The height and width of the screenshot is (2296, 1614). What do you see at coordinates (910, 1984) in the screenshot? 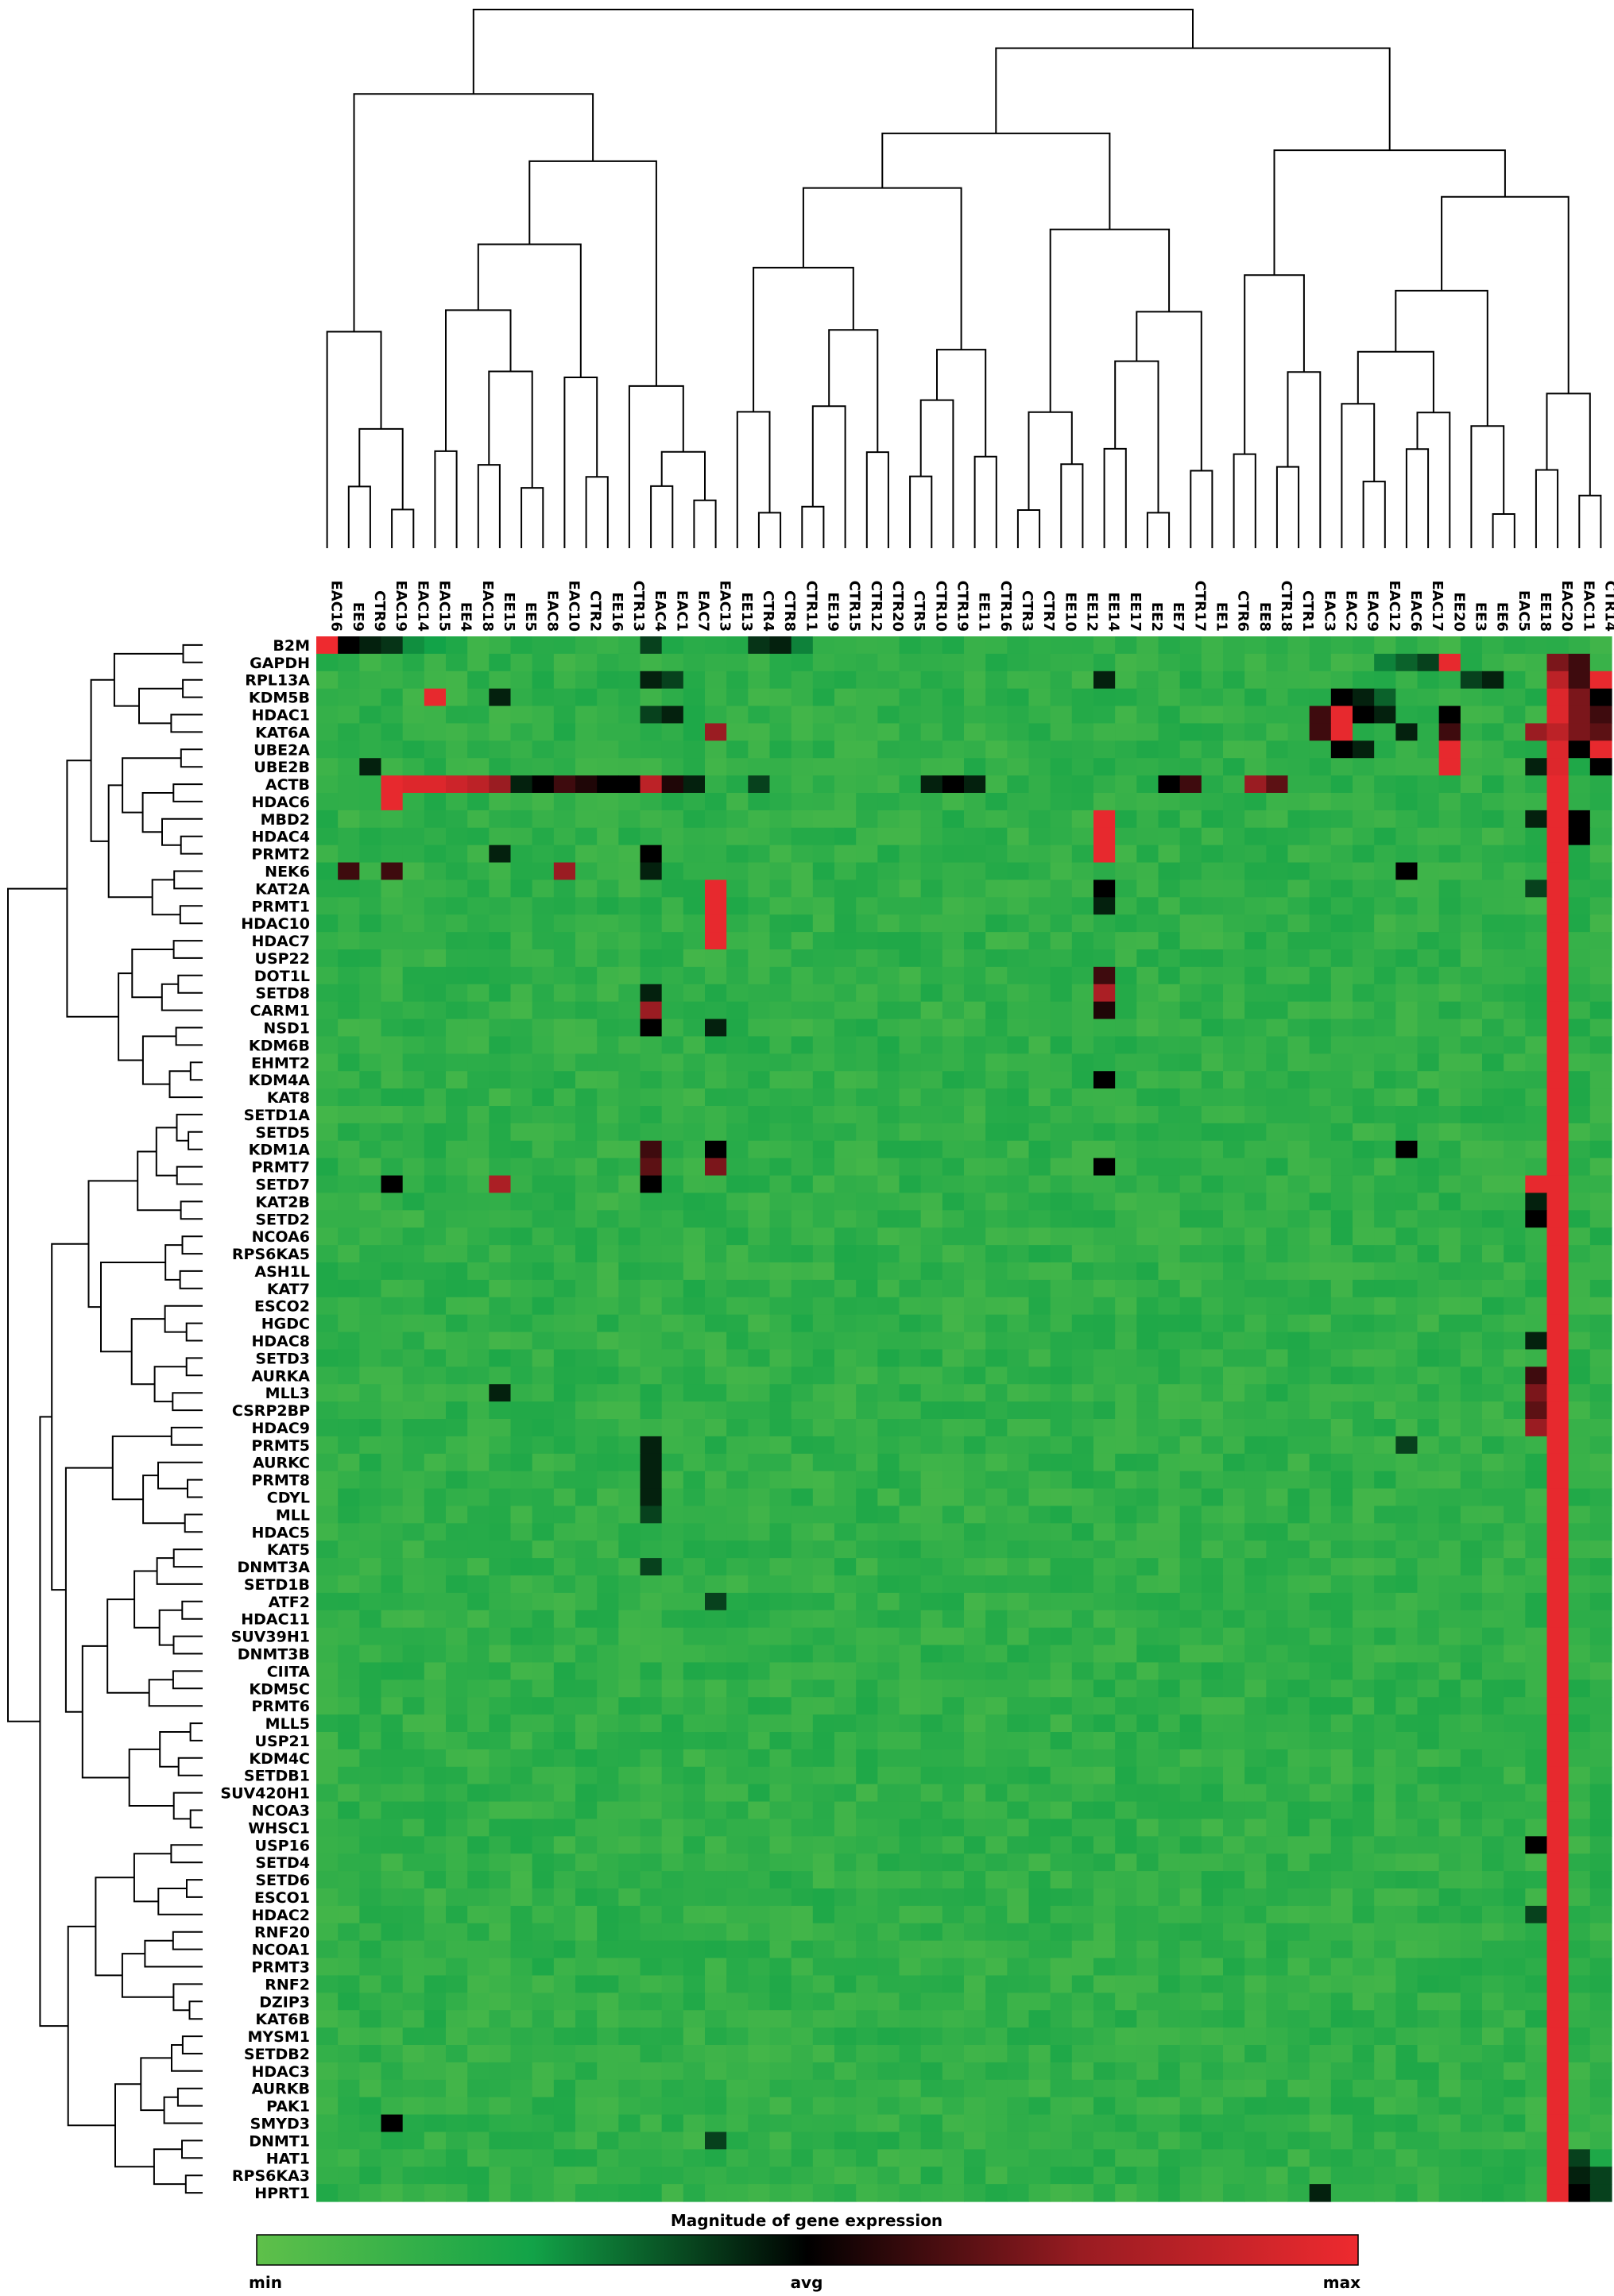
I see `heatmap-cell-RNF2-CTR5` at bounding box center [910, 1984].